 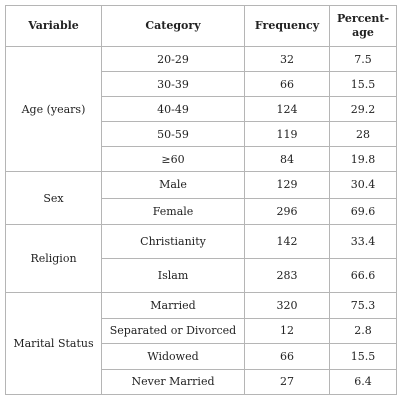 What do you see at coordinates (363, 26) in the screenshot?
I see `header-cell: Percent-age` at bounding box center [363, 26].